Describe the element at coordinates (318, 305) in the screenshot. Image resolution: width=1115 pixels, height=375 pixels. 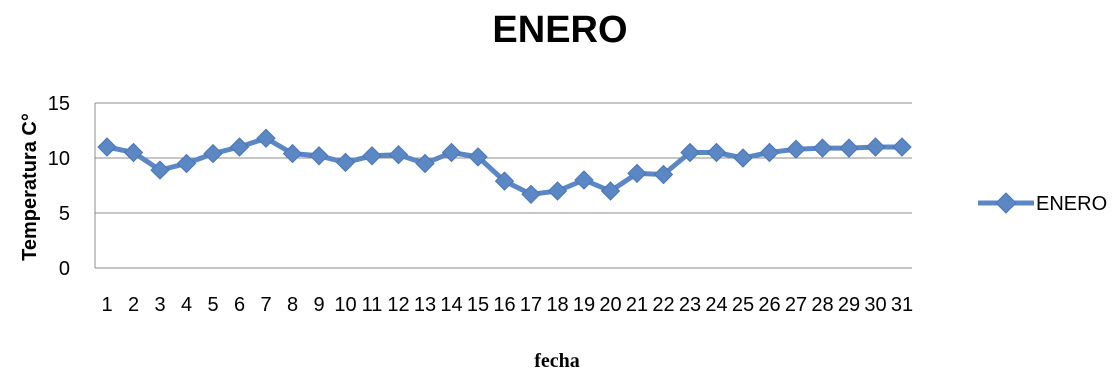
I see `x-tick-label: 9` at that location.